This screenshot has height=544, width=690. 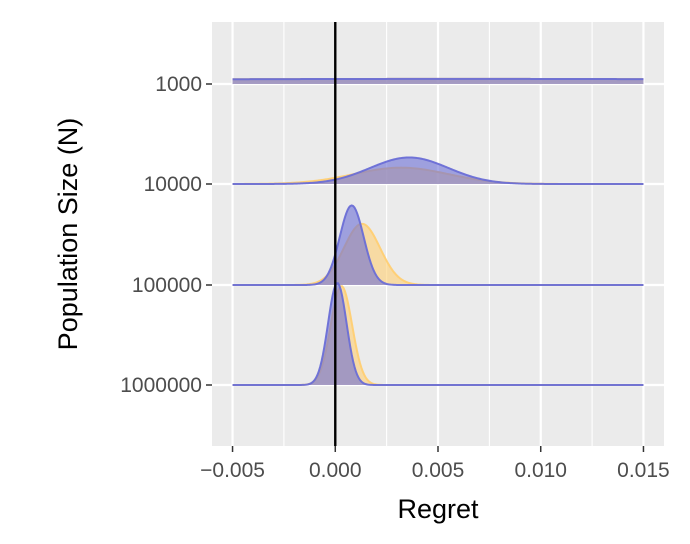 What do you see at coordinates (335, 470) in the screenshot?
I see `x-tick-label: 0.000` at bounding box center [335, 470].